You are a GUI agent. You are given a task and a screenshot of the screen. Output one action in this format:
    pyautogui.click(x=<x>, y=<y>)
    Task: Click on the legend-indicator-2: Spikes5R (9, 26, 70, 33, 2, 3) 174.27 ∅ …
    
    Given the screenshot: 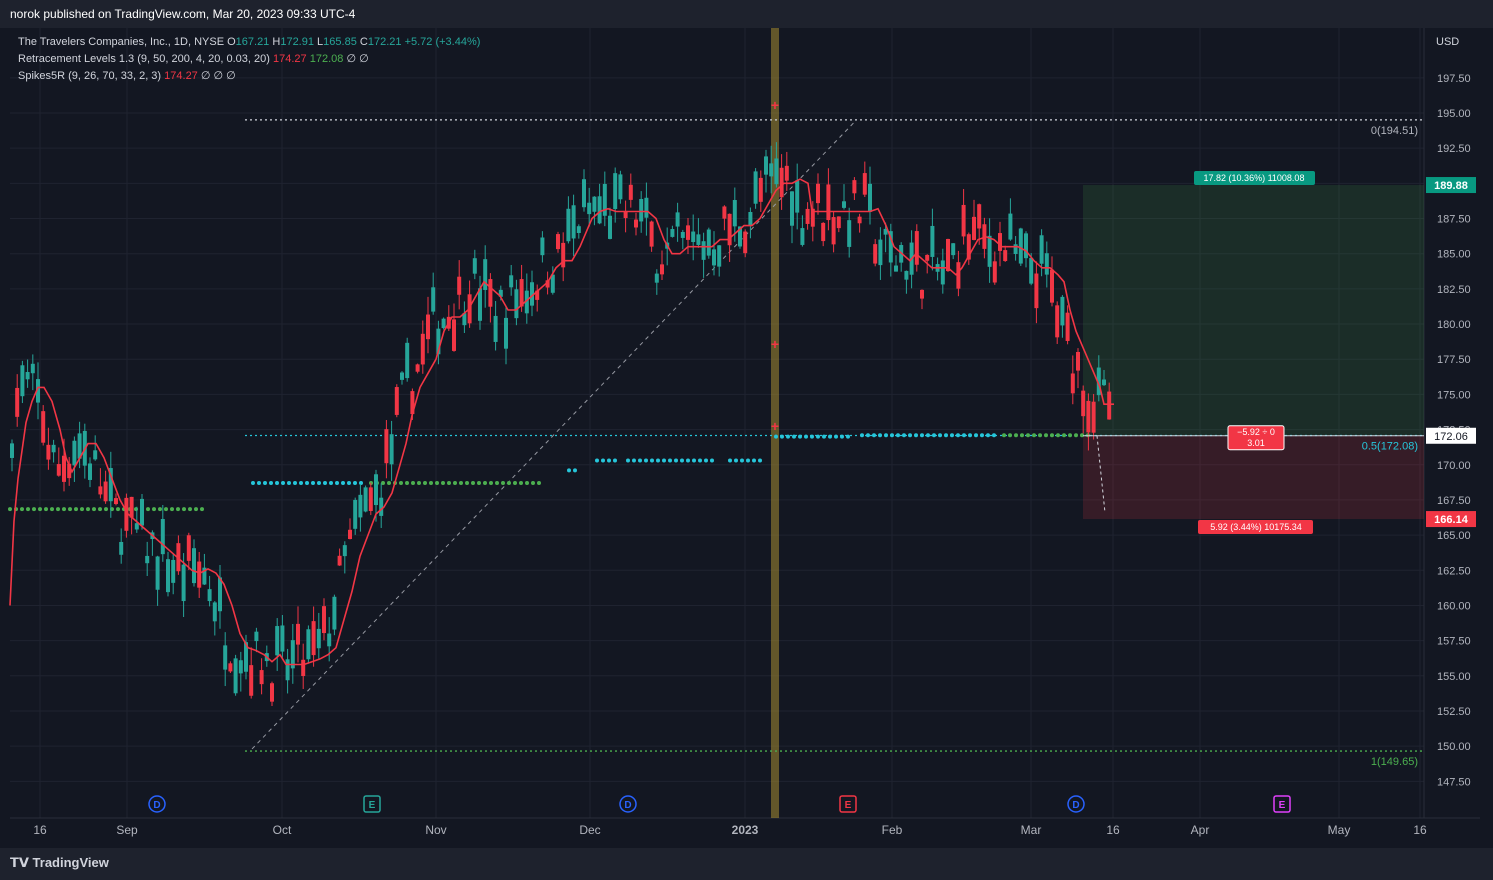 What is the action you would take?
    pyautogui.click(x=249, y=76)
    